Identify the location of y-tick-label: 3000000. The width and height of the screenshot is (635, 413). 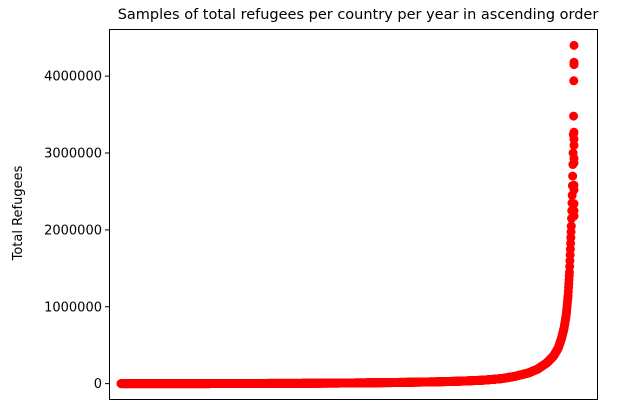
(73, 154).